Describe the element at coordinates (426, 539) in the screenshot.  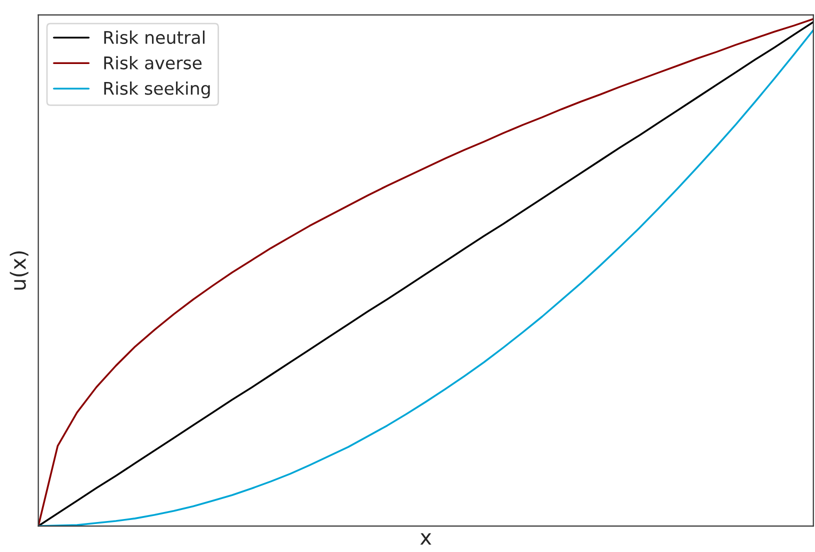
I see `x-axis-title: x` at that location.